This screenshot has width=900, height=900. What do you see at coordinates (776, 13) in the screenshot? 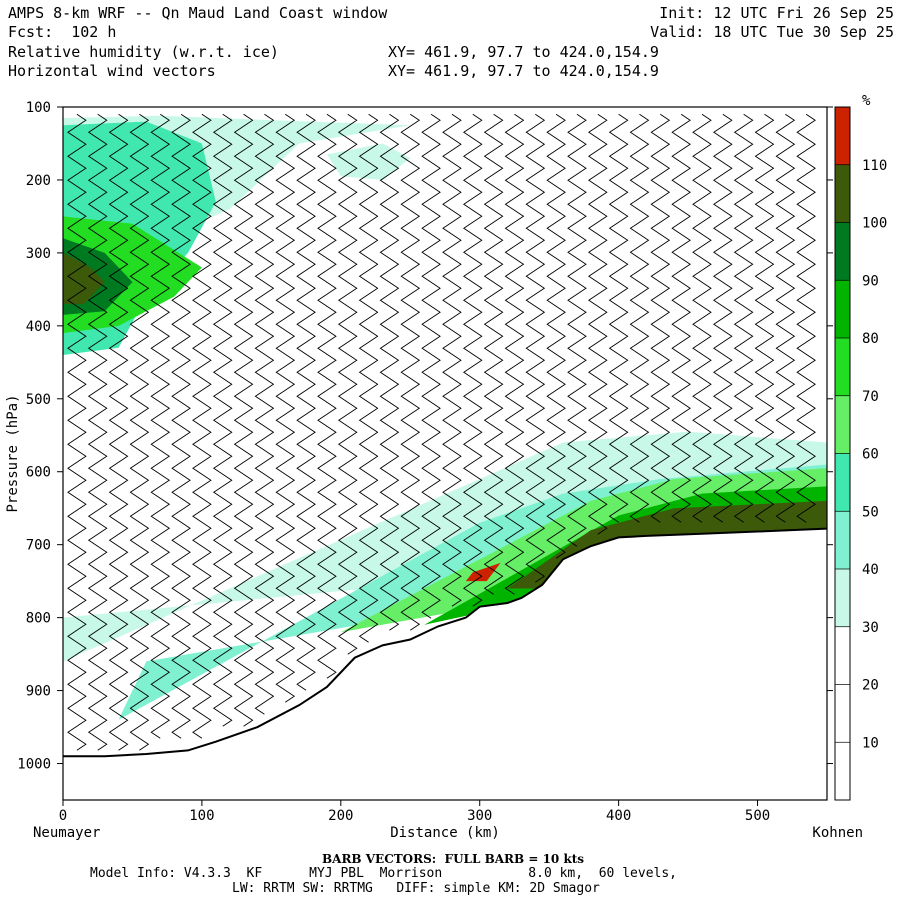
I see `init-time: Init: 12 UTC Fri 26 Sep 25` at bounding box center [776, 13].